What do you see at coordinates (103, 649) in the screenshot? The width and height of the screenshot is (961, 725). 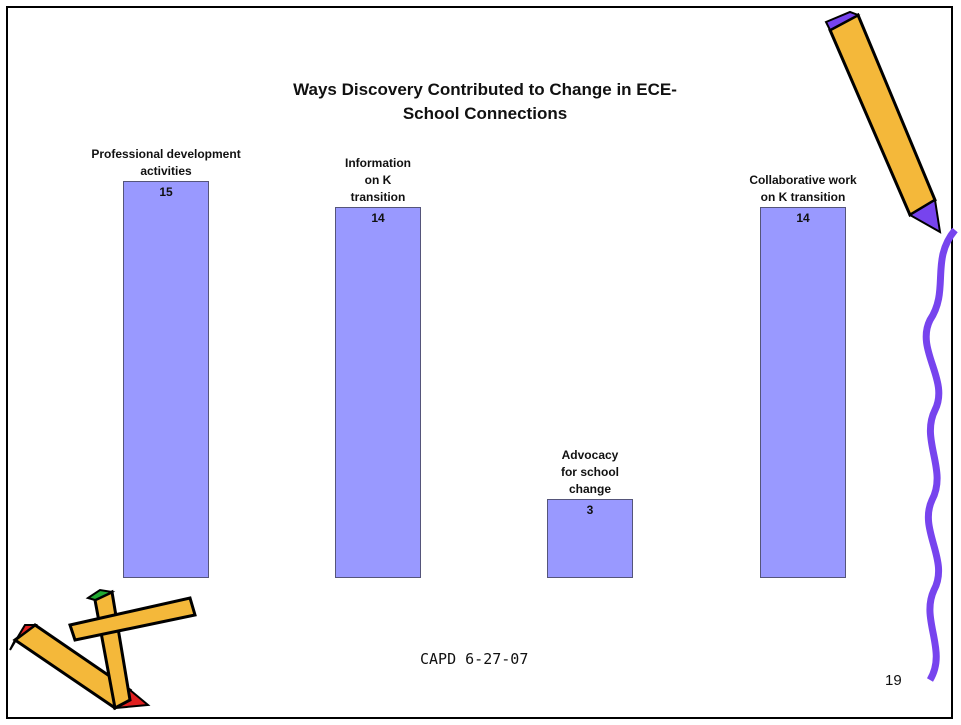 I see `pencils-bottom` at bounding box center [103, 649].